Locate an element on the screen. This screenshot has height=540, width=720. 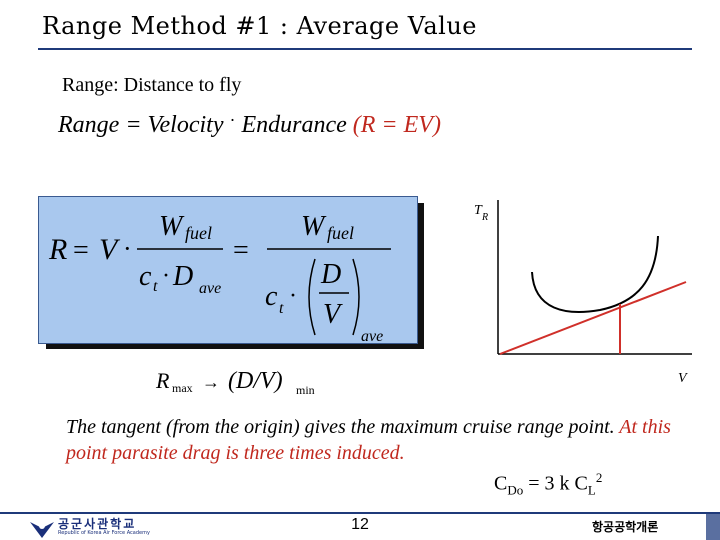
formula-c1: c is located at coordinates (145, 276).